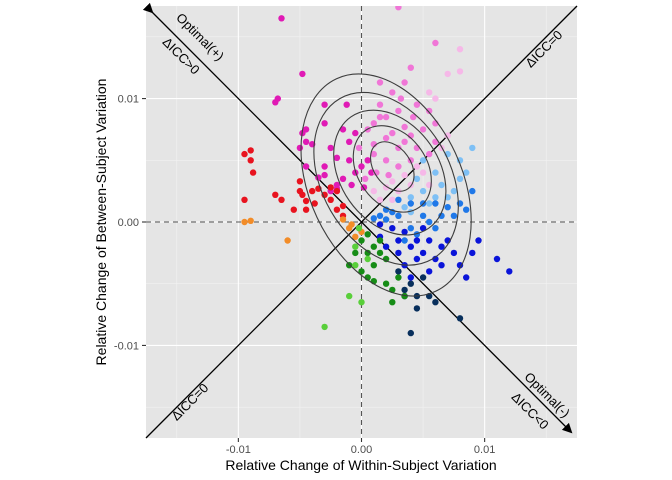 This screenshot has height=480, width=672. I want to click on density-contours, so click(386, 185).